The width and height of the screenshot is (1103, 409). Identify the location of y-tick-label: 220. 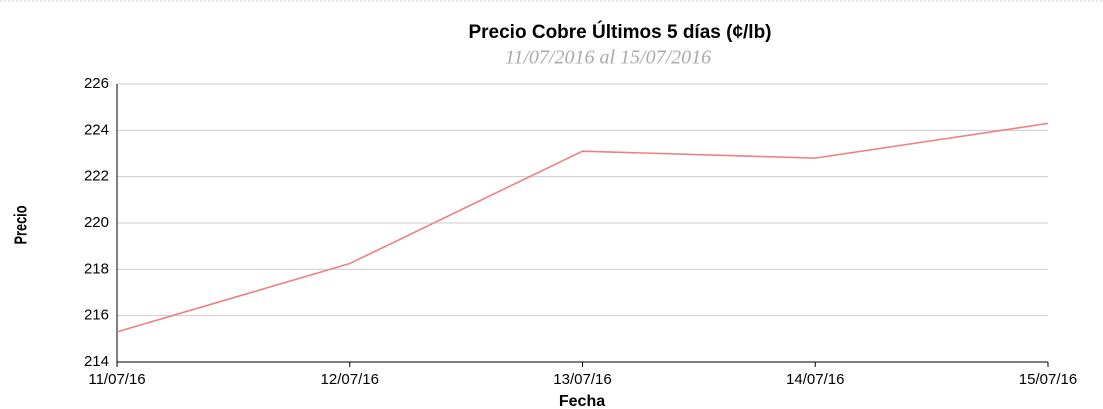
(96, 222).